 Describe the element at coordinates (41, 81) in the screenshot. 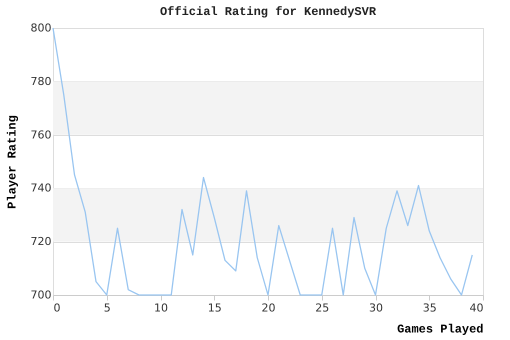

I see `y-tick-label: 780` at that location.